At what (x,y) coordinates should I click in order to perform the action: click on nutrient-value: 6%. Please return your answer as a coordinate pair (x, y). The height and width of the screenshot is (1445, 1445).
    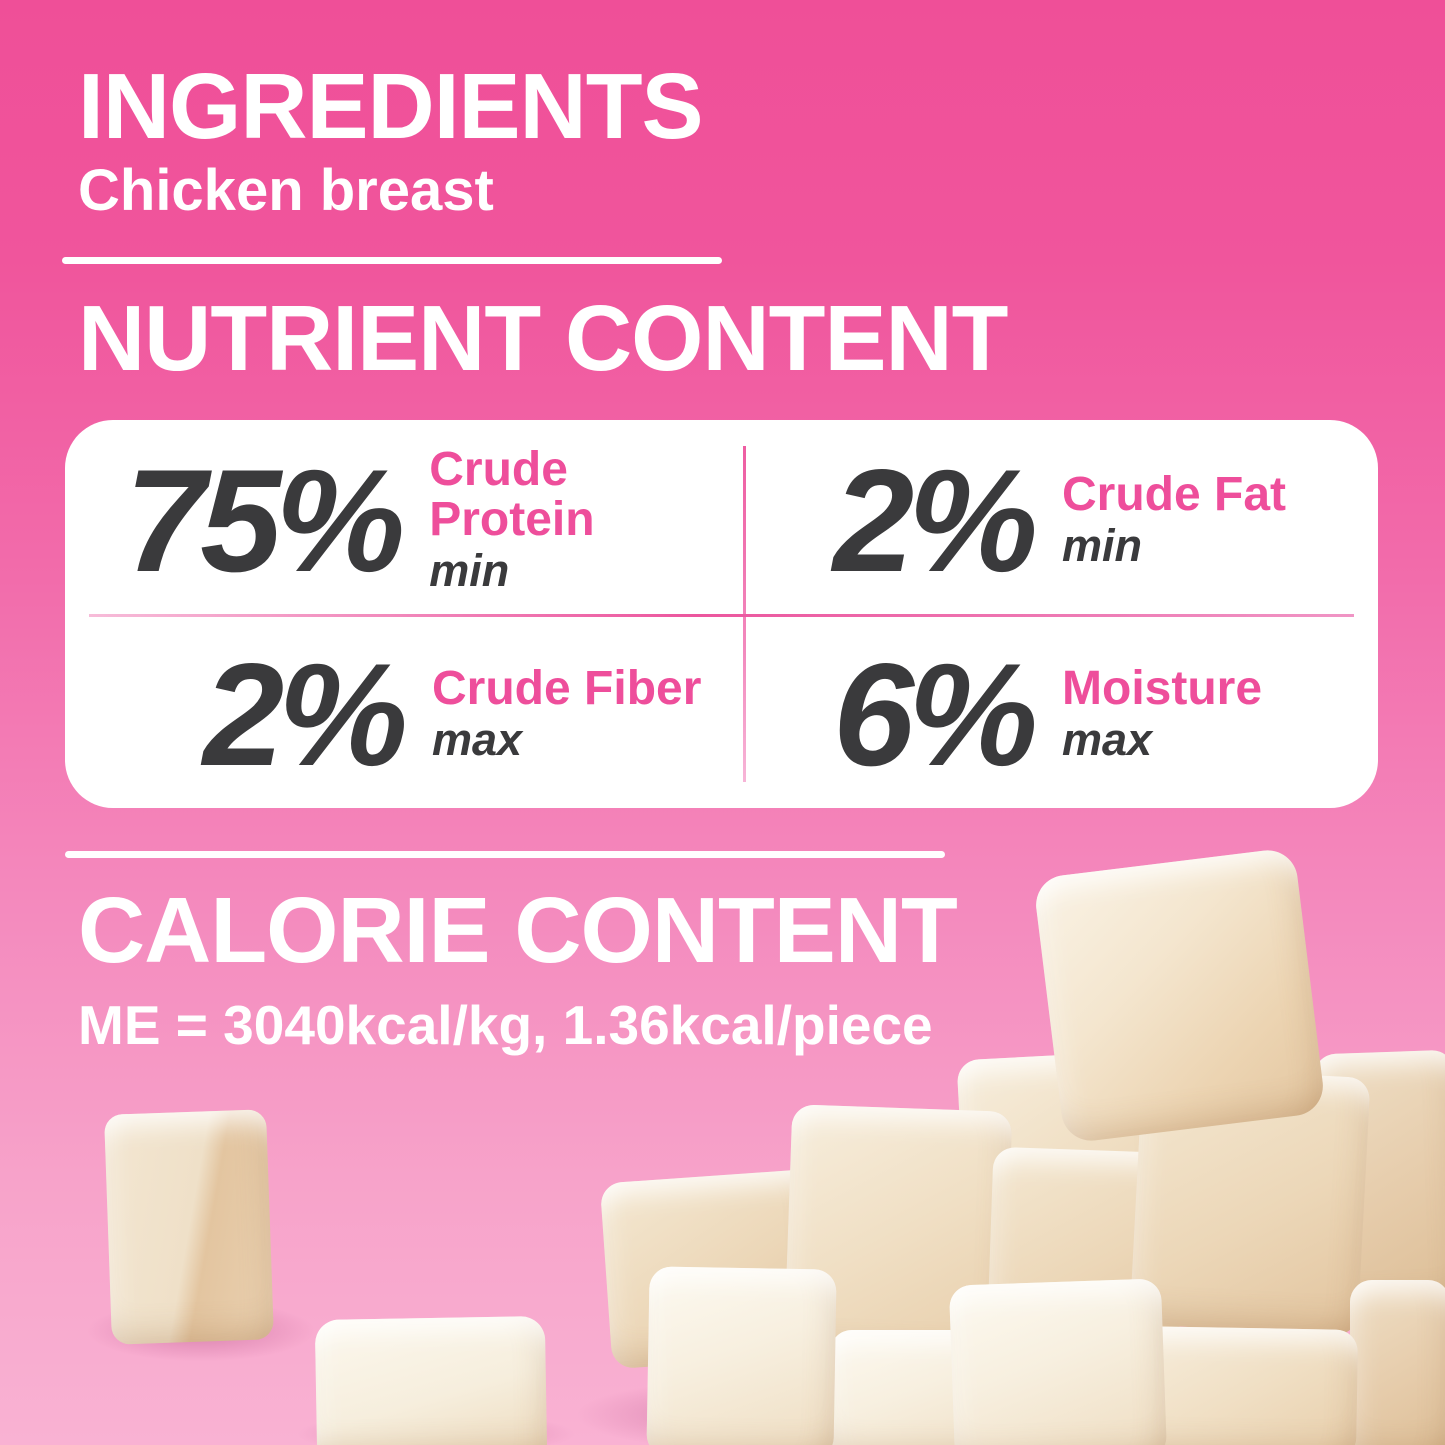
    Looking at the image, I should click on (935, 714).